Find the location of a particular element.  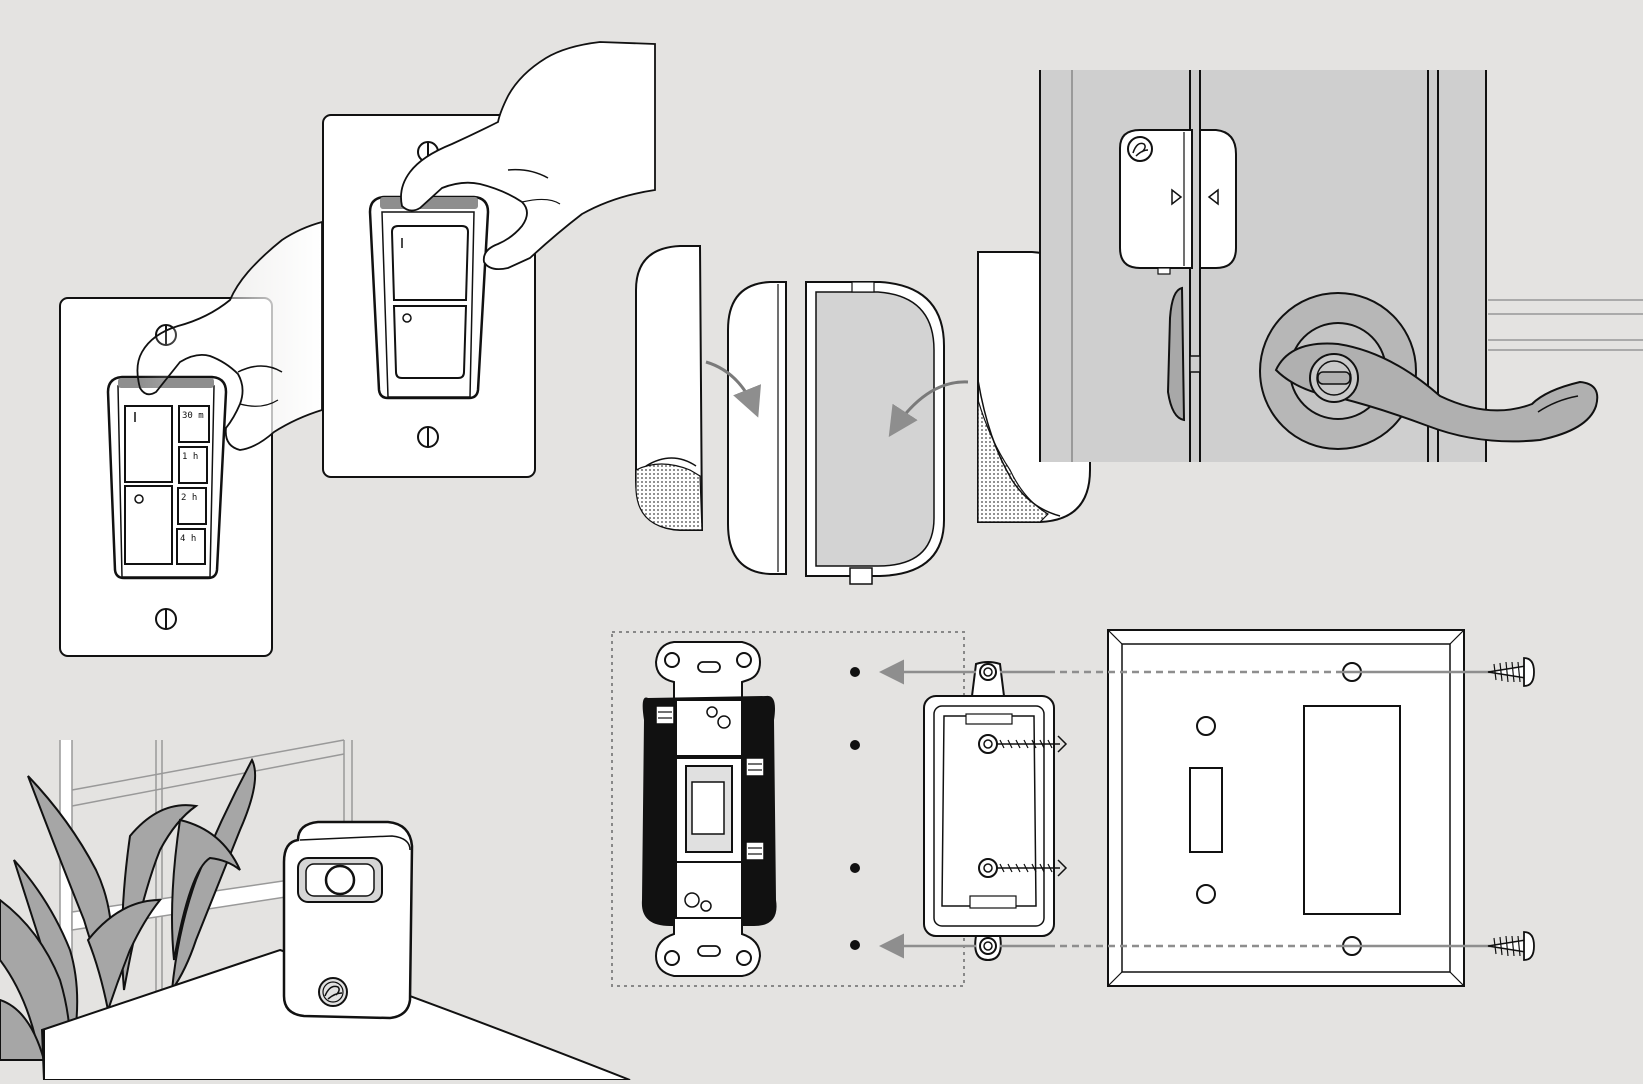

plate-screw-bottom-right is located at coordinates (1511, 946).